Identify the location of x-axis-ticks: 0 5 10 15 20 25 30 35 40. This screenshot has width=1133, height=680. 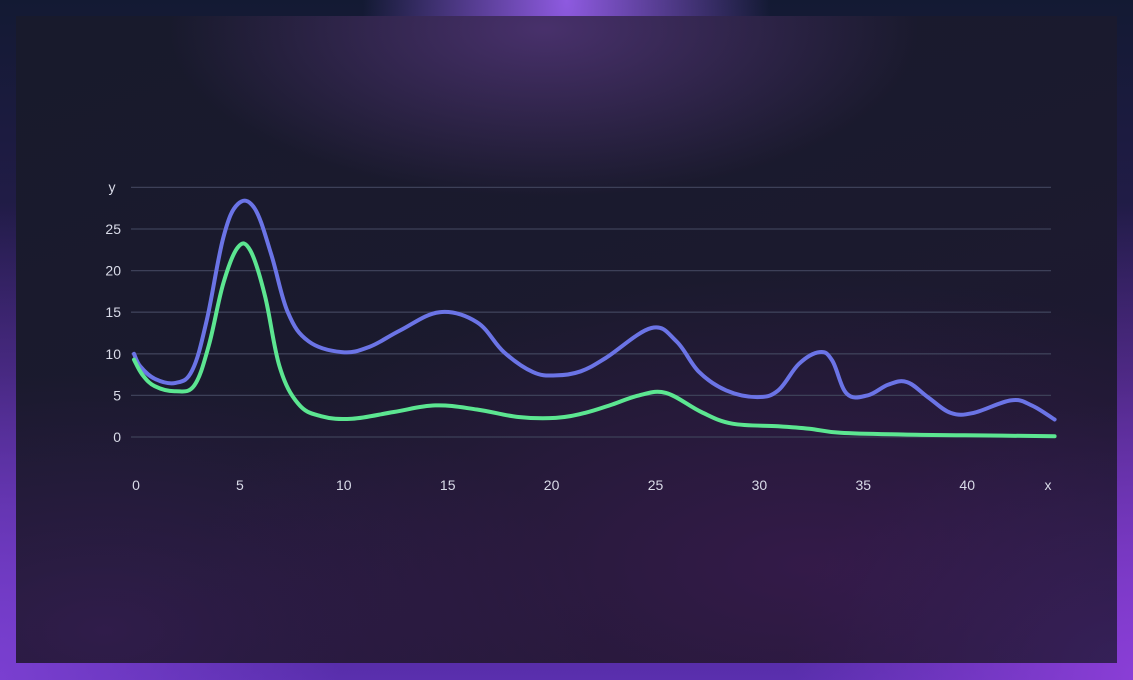
(553, 485).